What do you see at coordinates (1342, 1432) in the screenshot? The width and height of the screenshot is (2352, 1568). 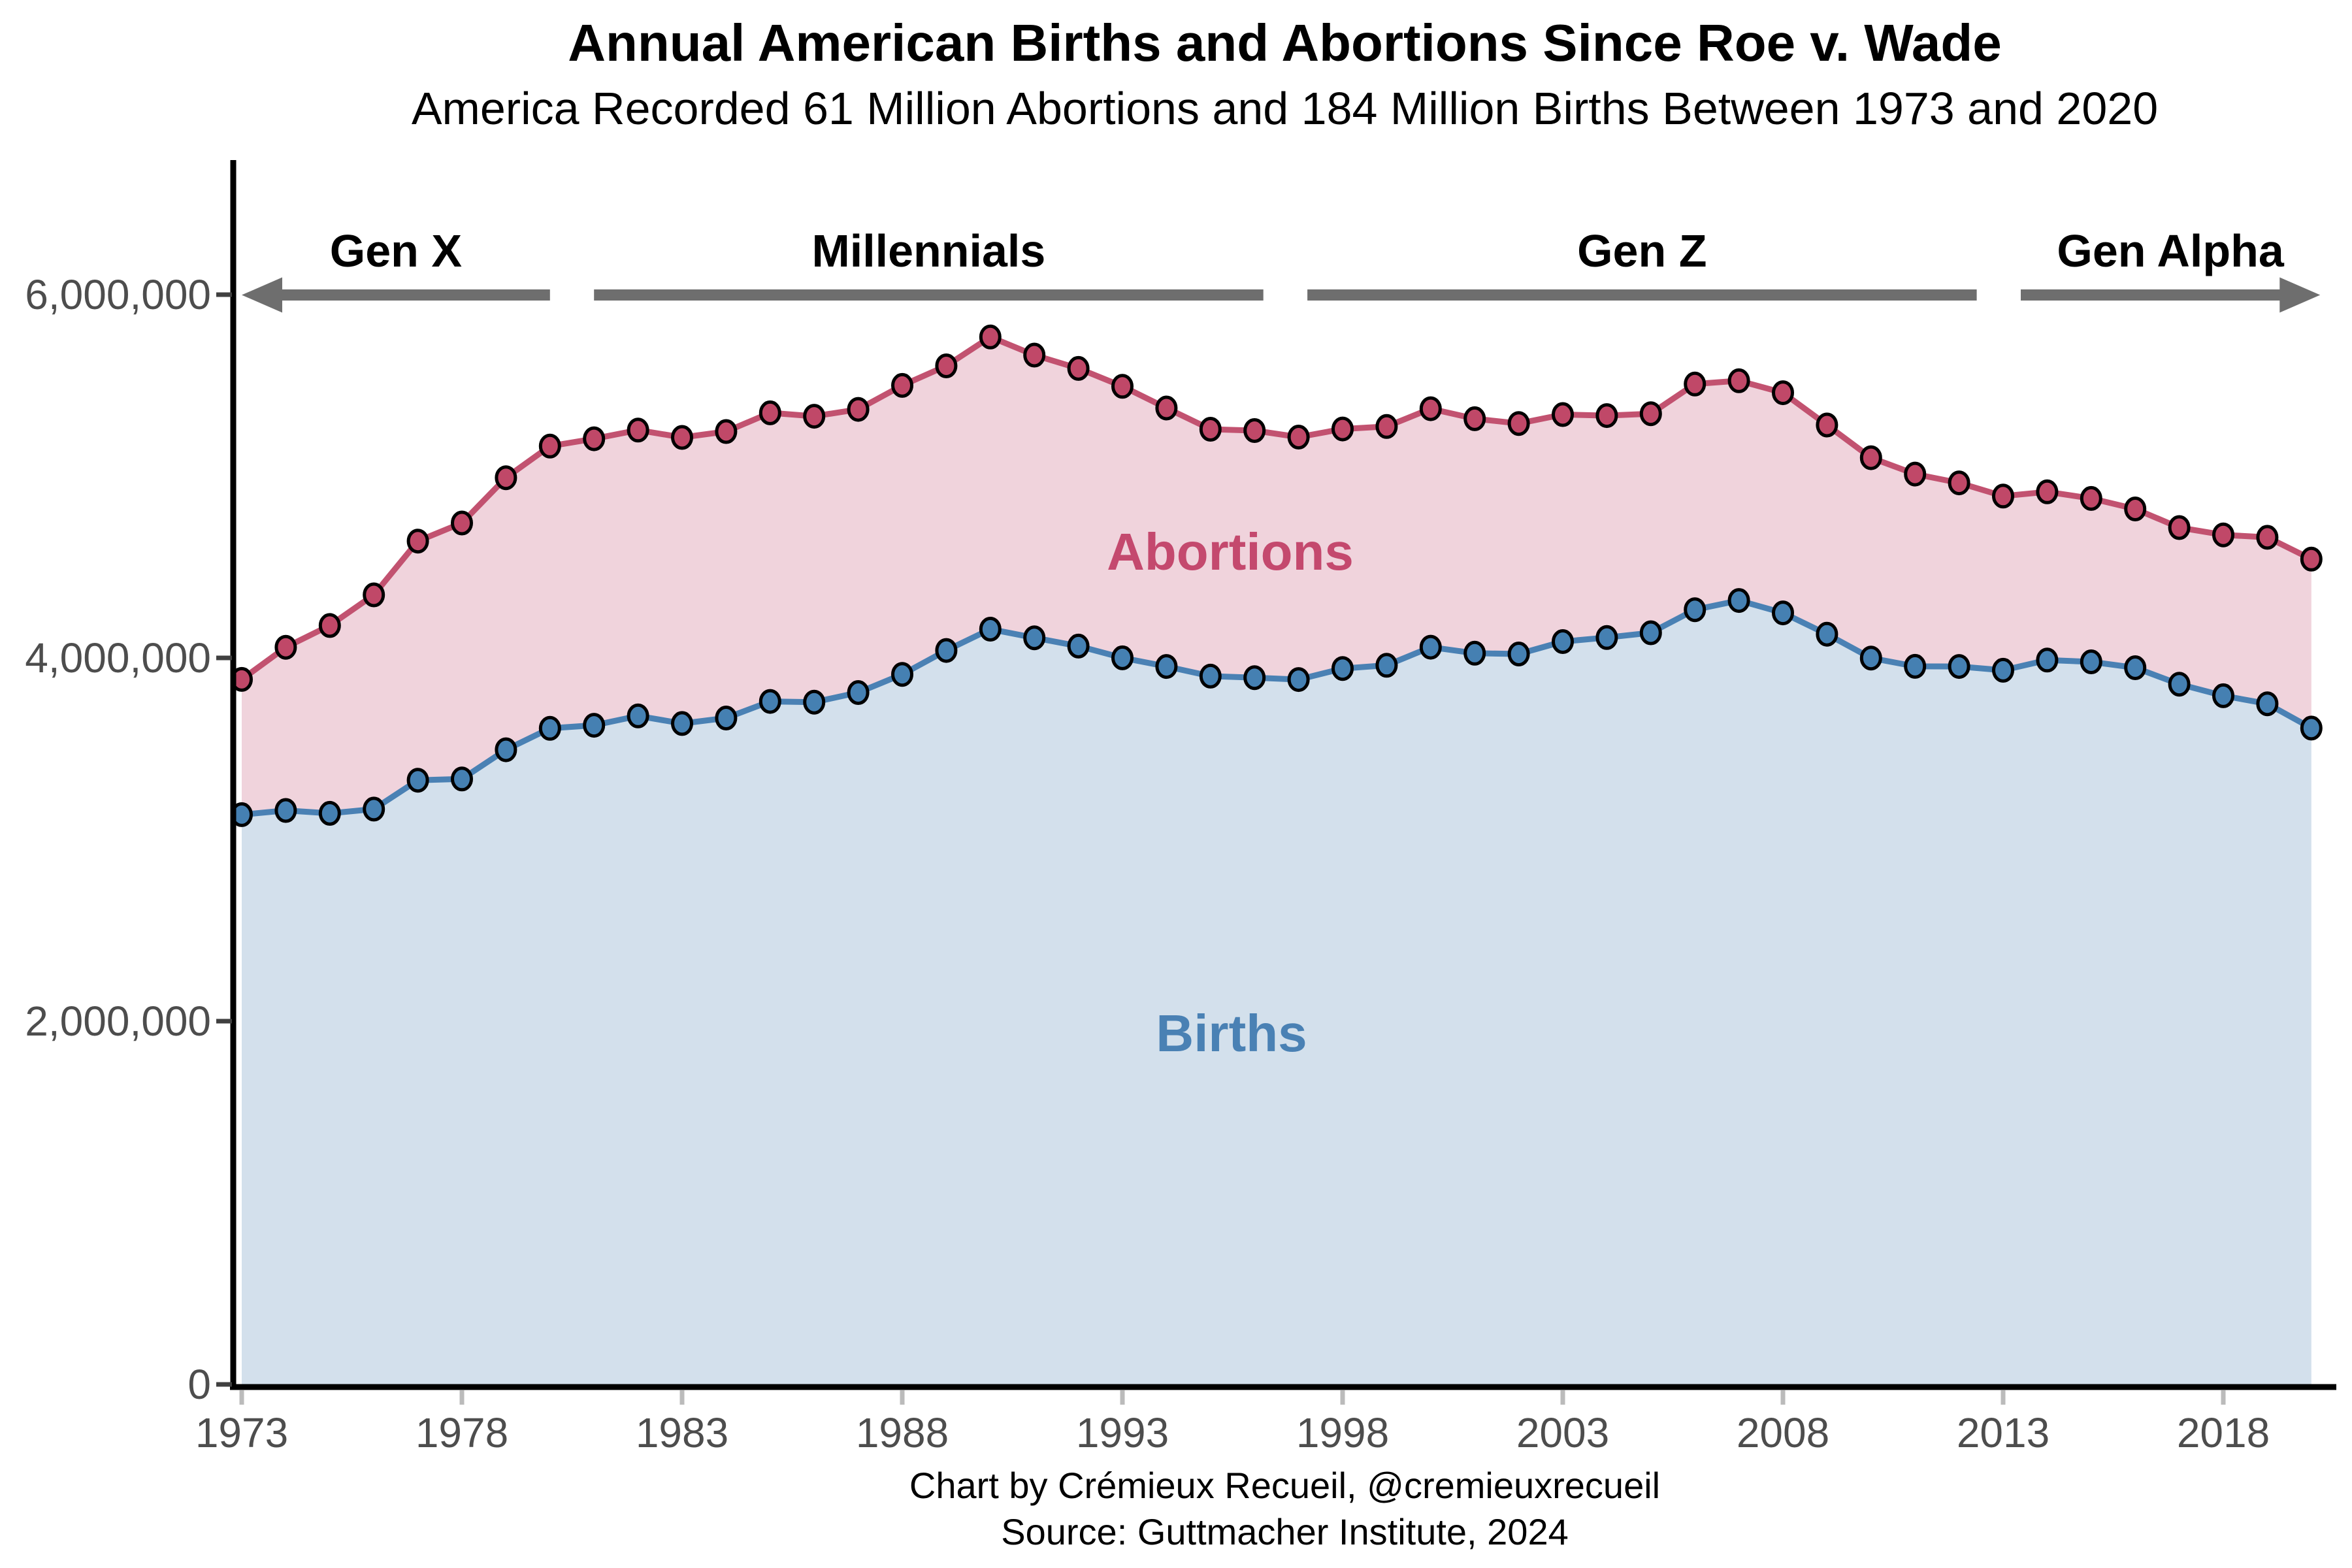 I see `x-tick-label-1998: 1998` at bounding box center [1342, 1432].